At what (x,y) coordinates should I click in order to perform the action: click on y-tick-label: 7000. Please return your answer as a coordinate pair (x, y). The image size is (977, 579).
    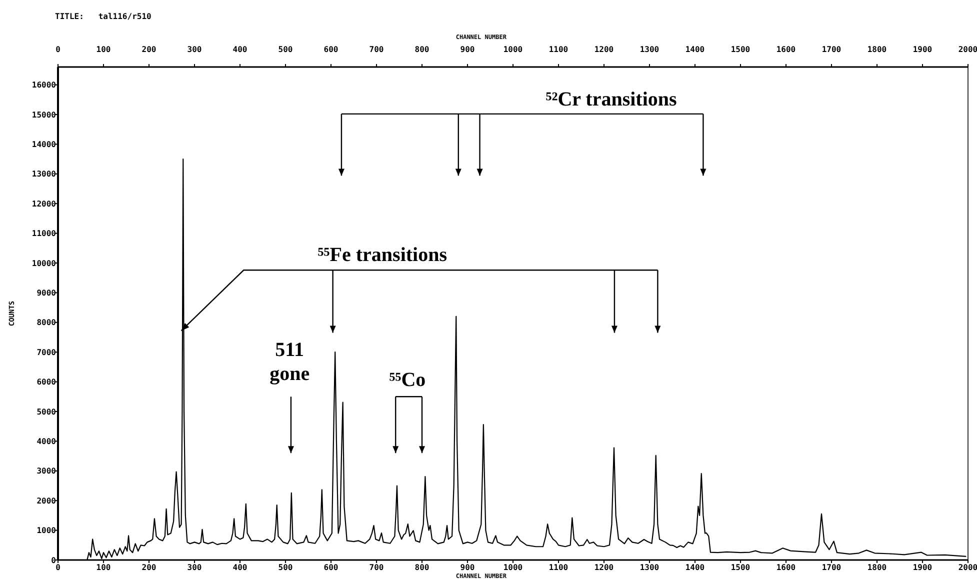
    Looking at the image, I should click on (46, 352).